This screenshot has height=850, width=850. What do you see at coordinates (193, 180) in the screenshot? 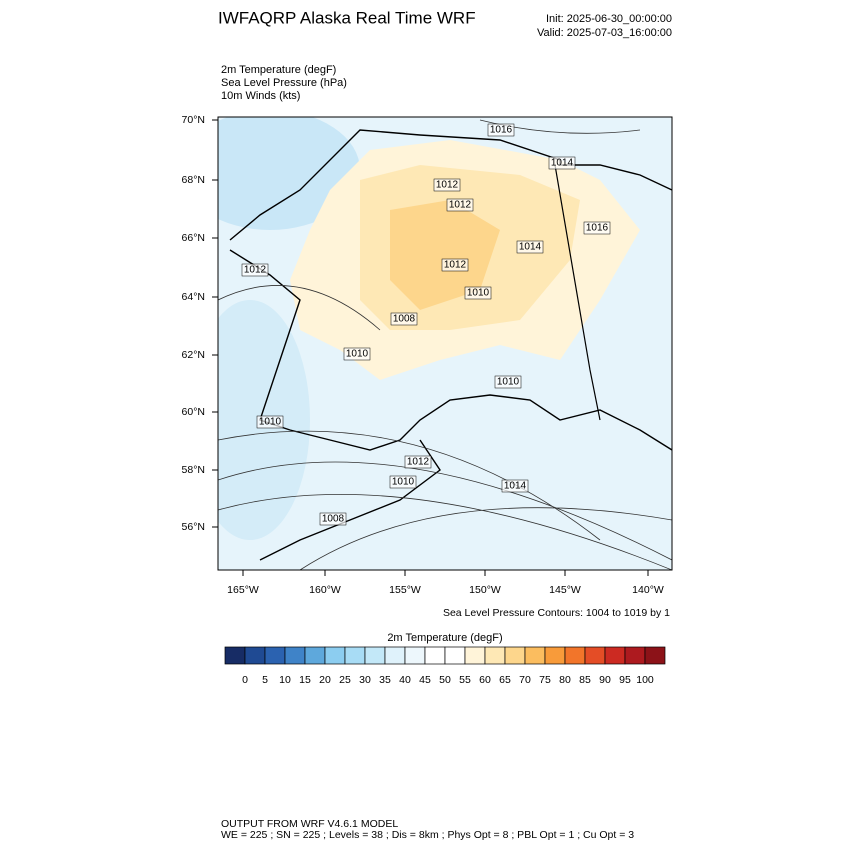
I see `lat-label: 68°N` at bounding box center [193, 180].